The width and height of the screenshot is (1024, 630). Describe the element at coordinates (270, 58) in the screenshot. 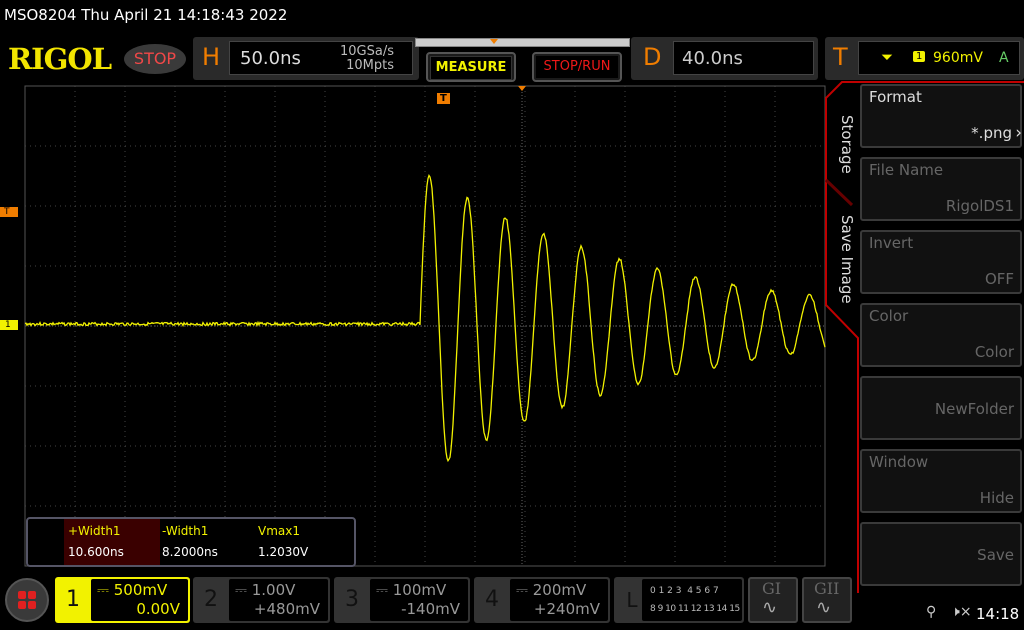

I see `timebase-value: 50.0ns` at that location.